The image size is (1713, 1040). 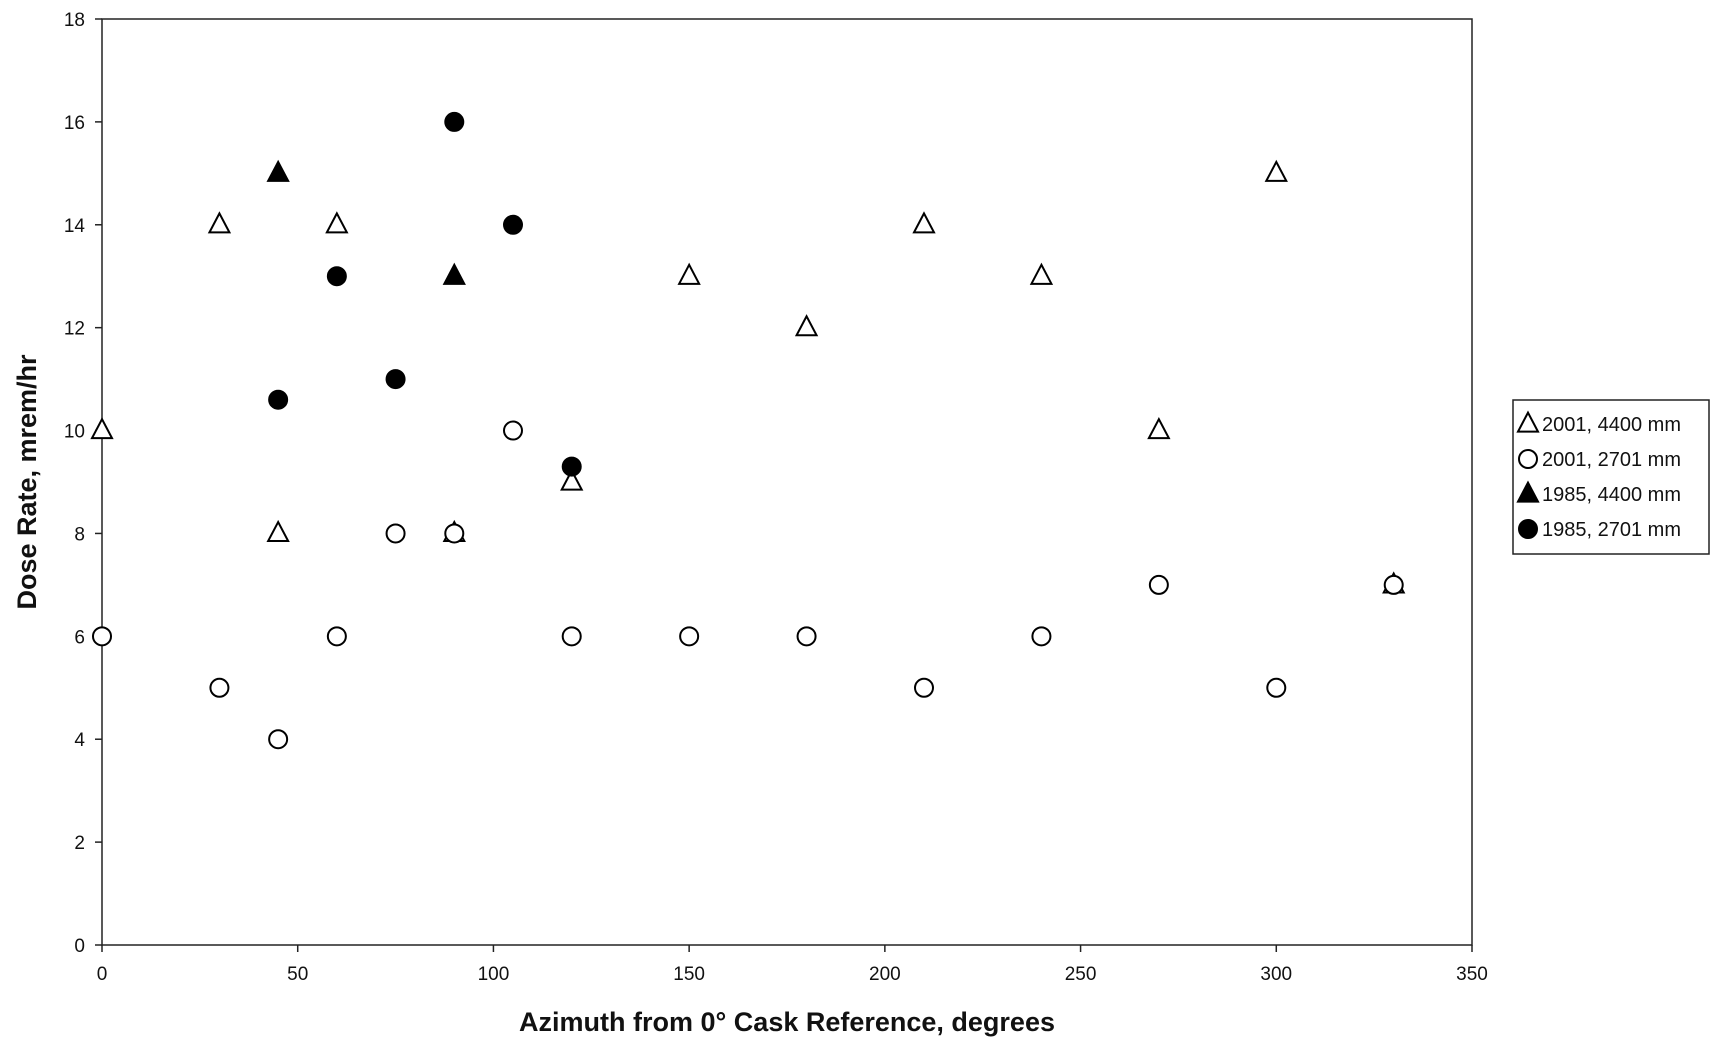 I want to click on x-tick-label: 200, so click(x=885, y=974).